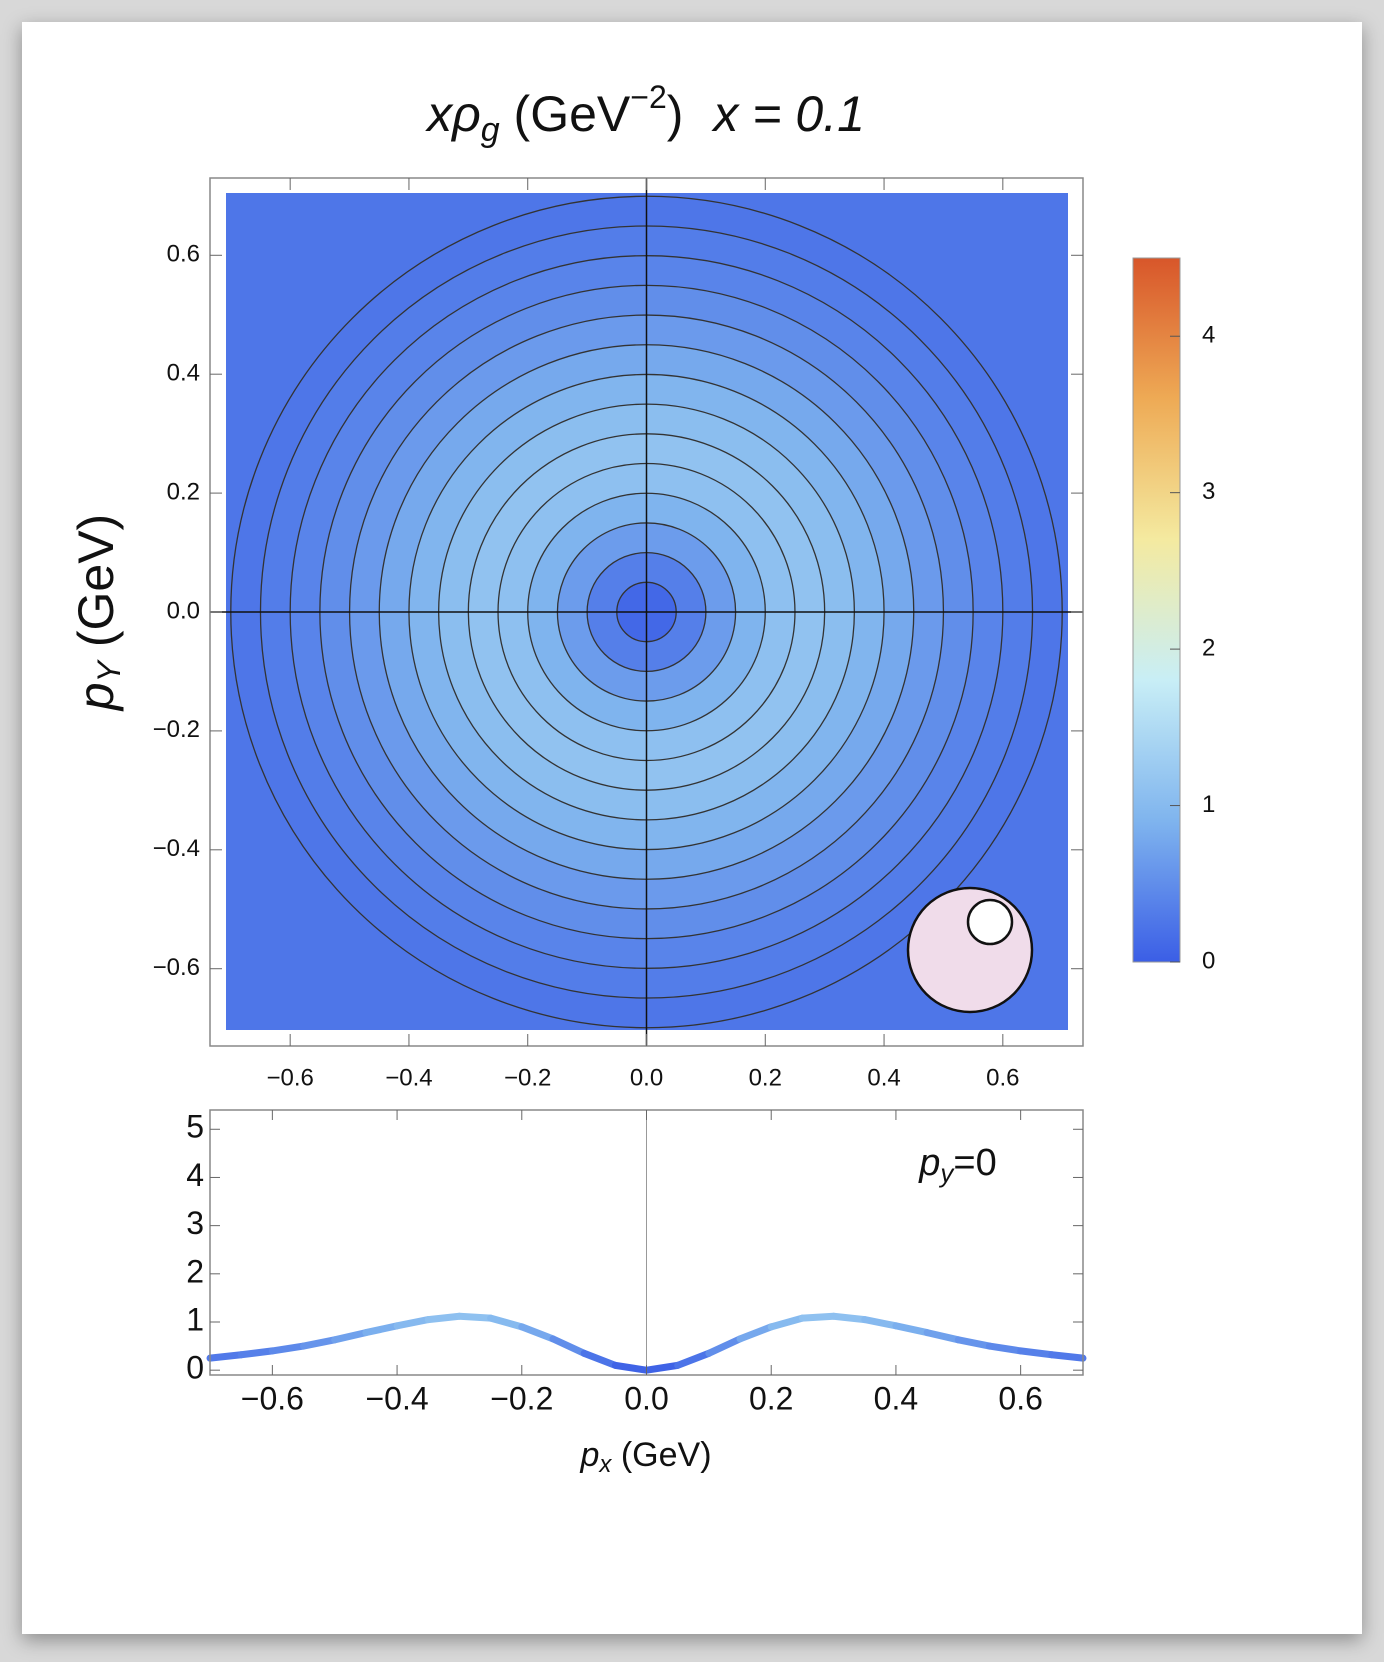 This screenshot has width=1384, height=1662. I want to click on y-tick-label: 1, so click(195, 1319).